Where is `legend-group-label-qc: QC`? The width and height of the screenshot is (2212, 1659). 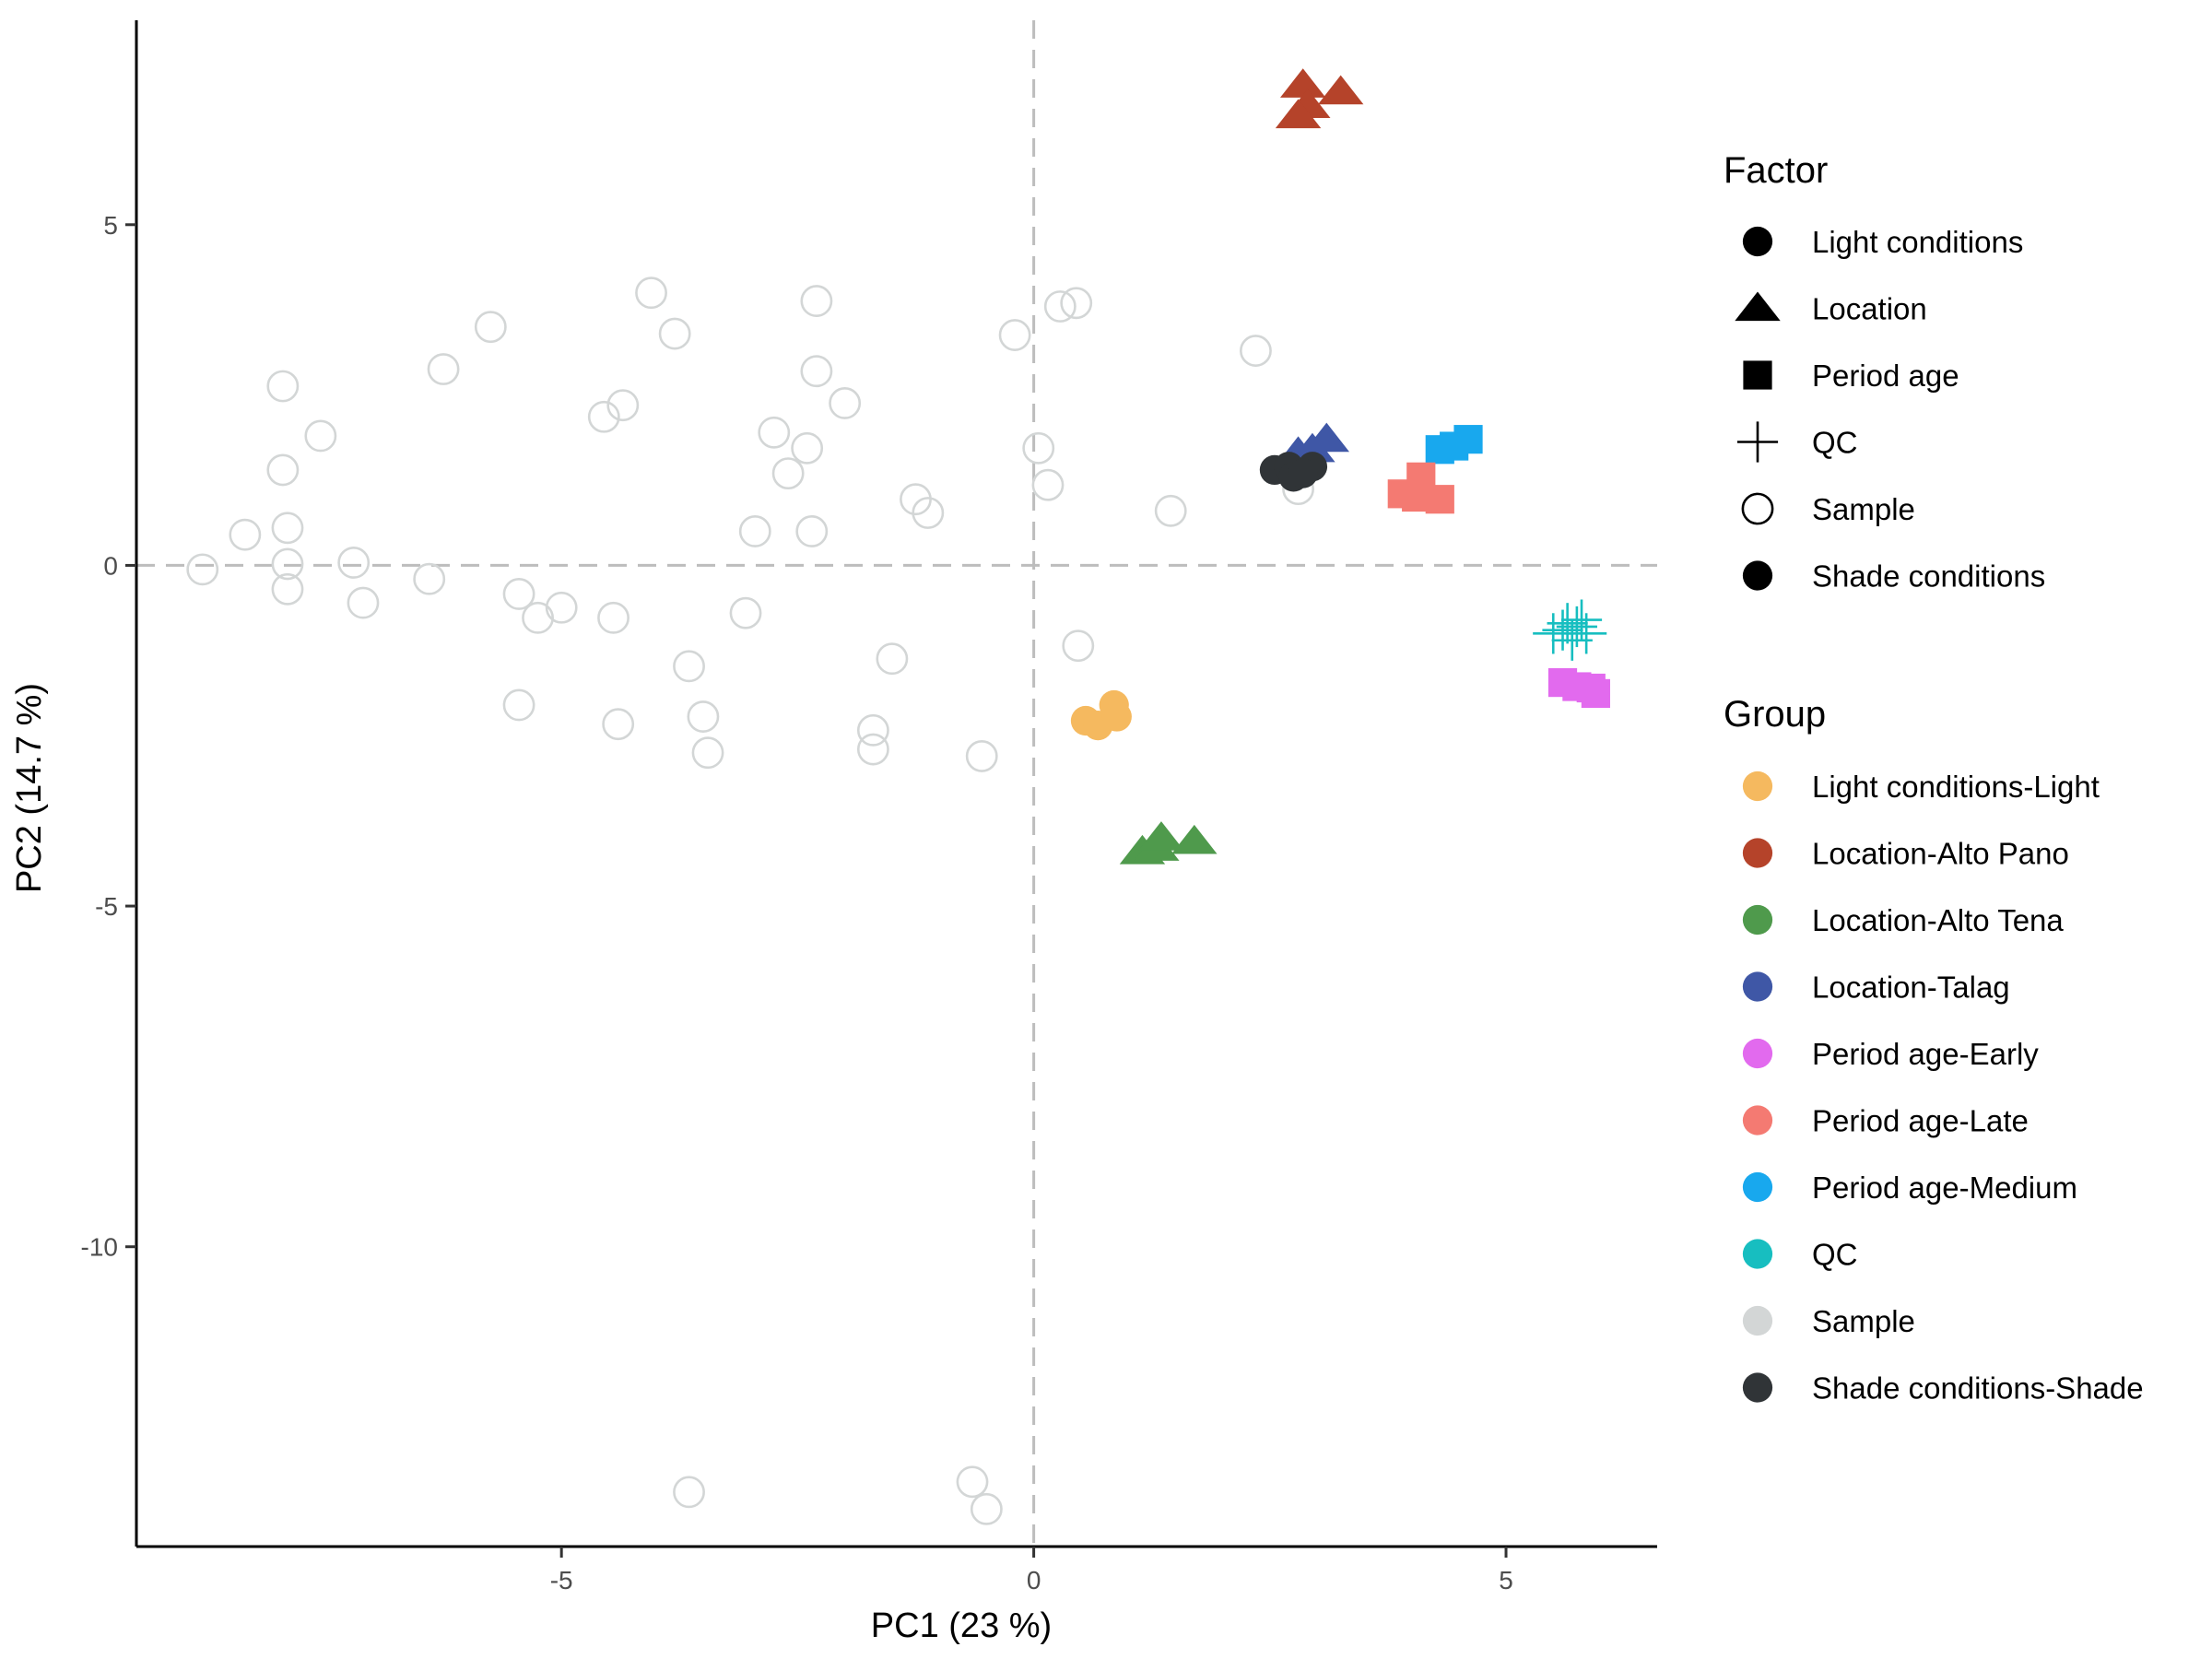 legend-group-label-qc: QC is located at coordinates (1835, 1255).